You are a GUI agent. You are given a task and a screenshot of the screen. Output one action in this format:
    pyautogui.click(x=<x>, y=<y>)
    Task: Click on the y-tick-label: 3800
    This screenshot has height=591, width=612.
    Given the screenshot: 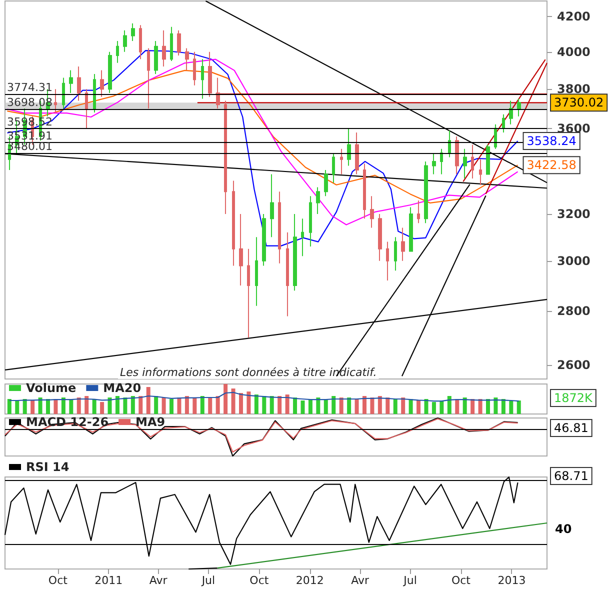 What is the action you would take?
    pyautogui.click(x=573, y=89)
    